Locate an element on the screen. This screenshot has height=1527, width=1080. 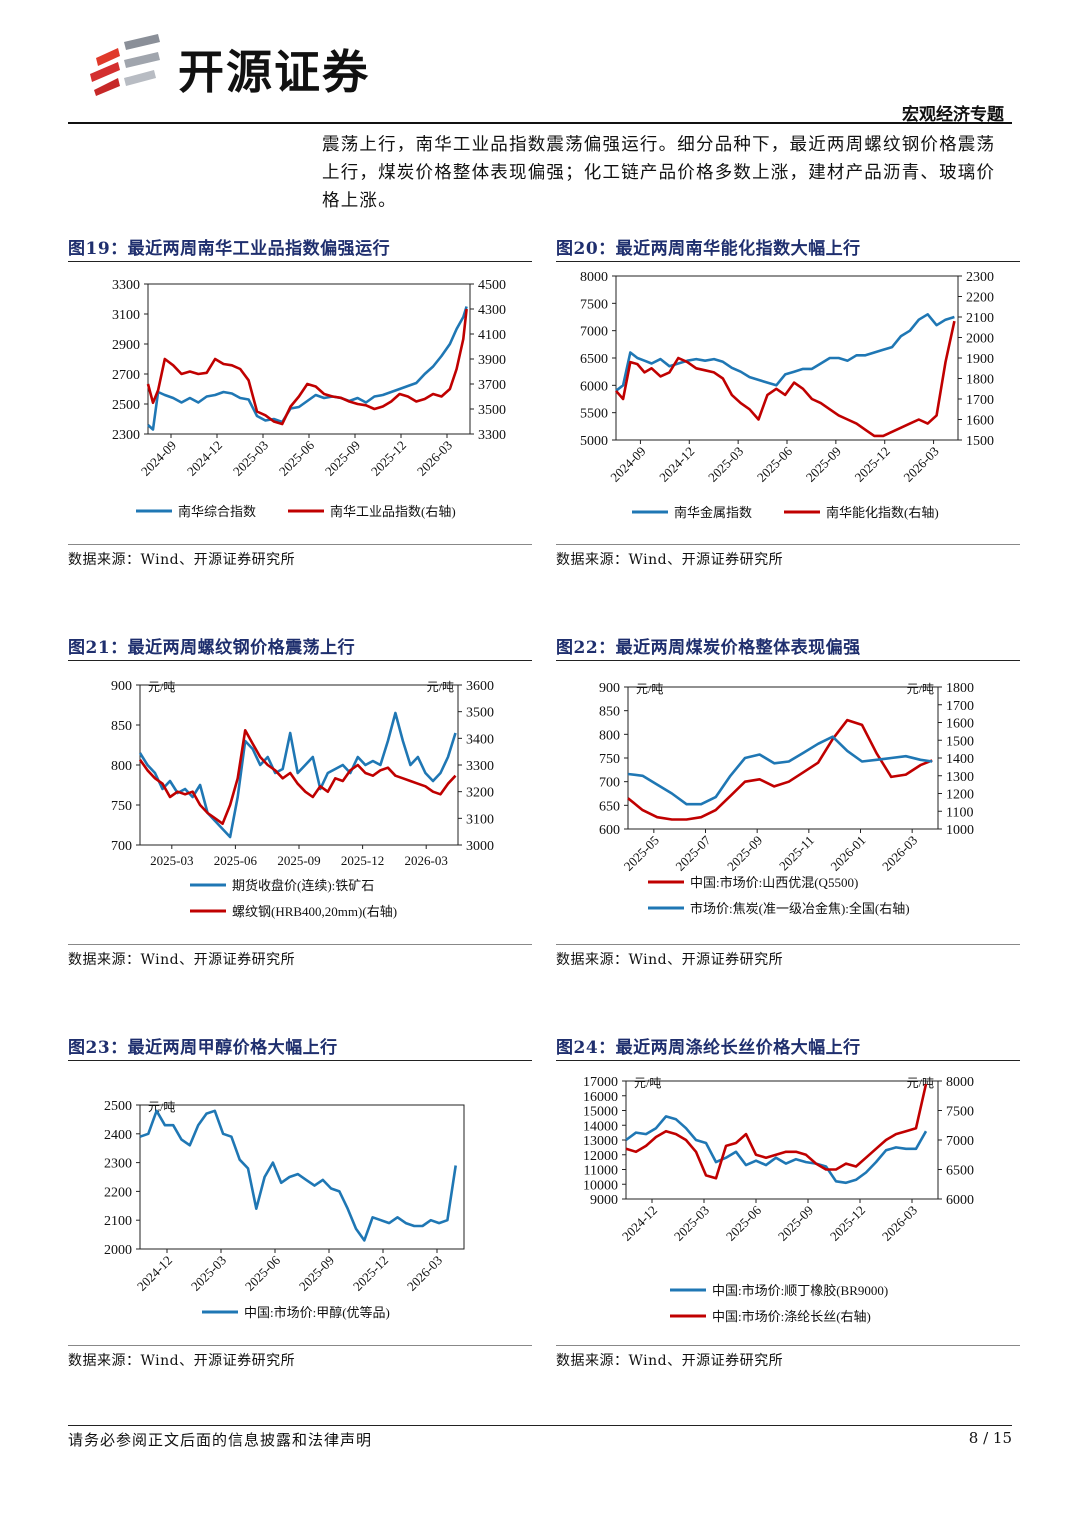
legend-label: 中国:市场价:甲醇(优等品) is located at coordinates (317, 1312).